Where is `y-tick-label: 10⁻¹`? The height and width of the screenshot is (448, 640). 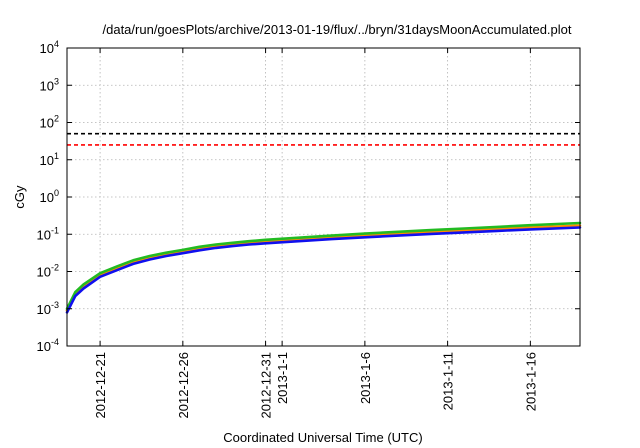
y-tick-label: 10⁻¹ is located at coordinates (48, 233).